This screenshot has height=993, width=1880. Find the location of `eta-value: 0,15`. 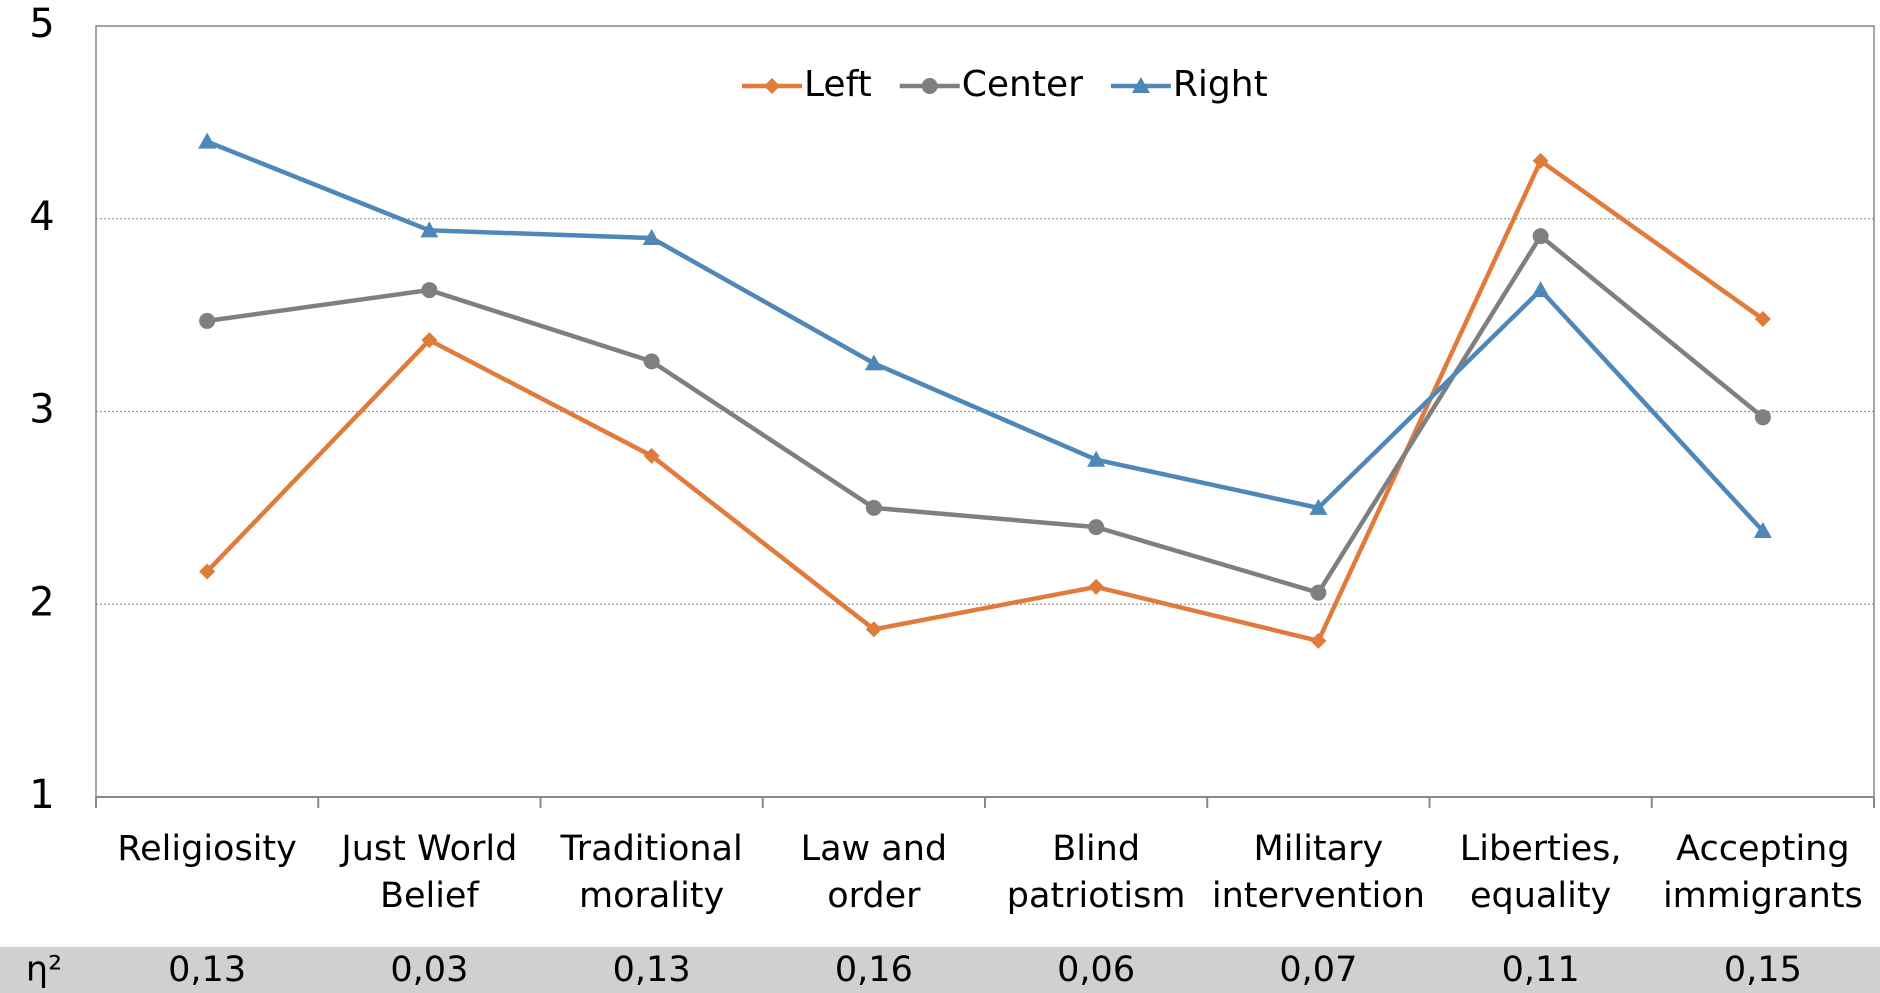

eta-value: 0,15 is located at coordinates (1762, 970).